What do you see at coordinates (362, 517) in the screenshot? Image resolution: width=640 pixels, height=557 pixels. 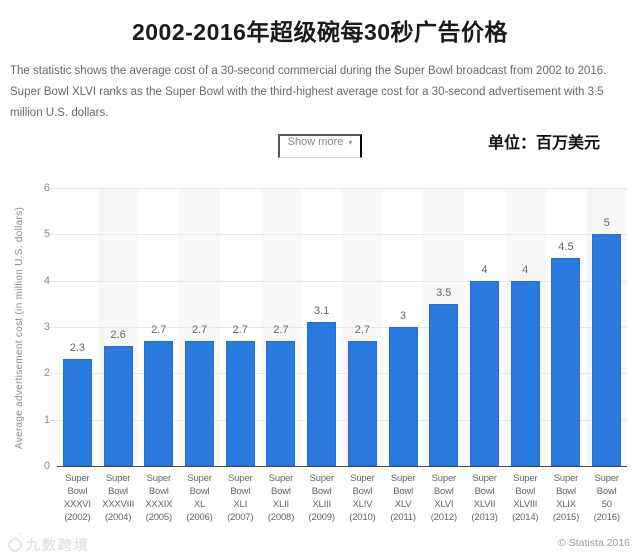 I see `x-axis-label-line: (2010)` at bounding box center [362, 517].